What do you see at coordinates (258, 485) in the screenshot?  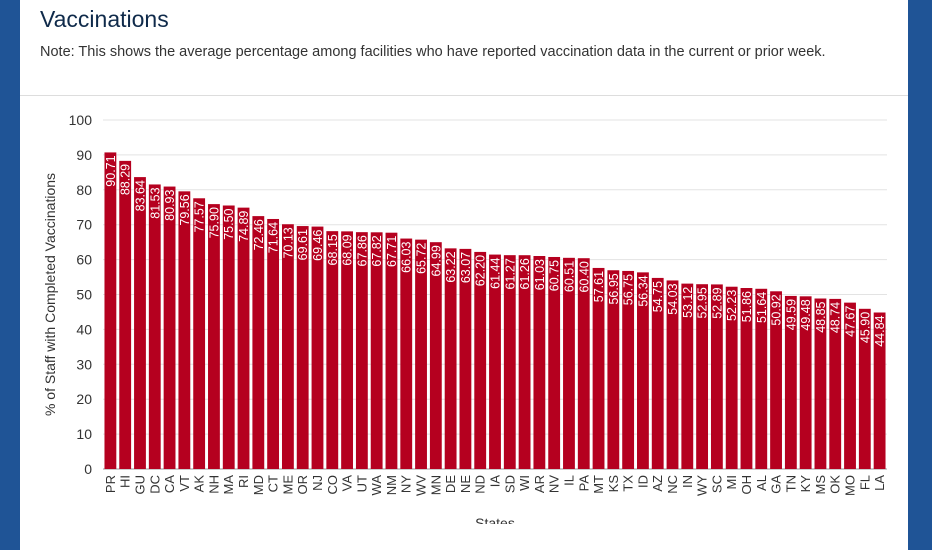 I see `x-tick-label: MD` at bounding box center [258, 485].